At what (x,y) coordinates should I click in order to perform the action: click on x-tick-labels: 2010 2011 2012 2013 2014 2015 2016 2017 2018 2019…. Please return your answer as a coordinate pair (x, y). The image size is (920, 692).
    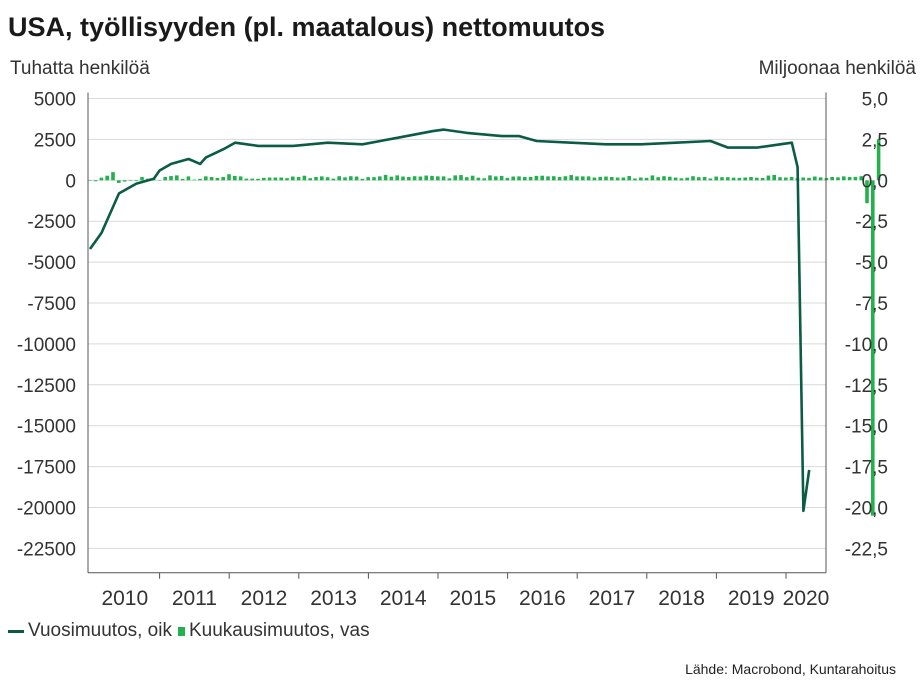
    Looking at the image, I should click on (465, 598).